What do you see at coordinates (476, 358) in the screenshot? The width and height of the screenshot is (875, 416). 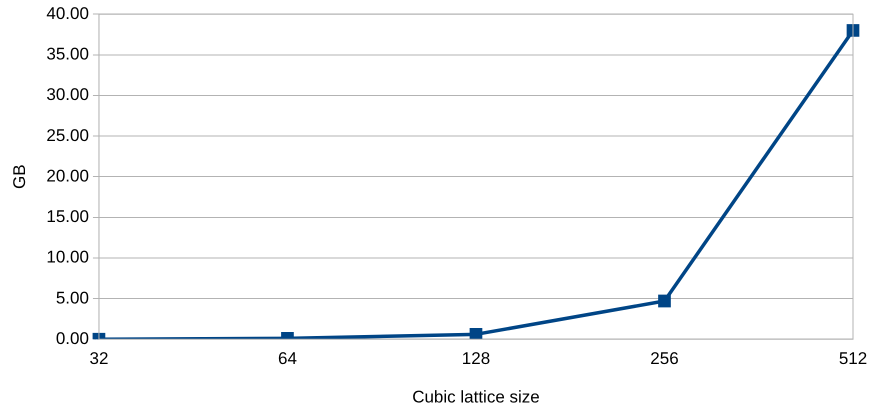 I see `x-tick-label: 128` at bounding box center [476, 358].